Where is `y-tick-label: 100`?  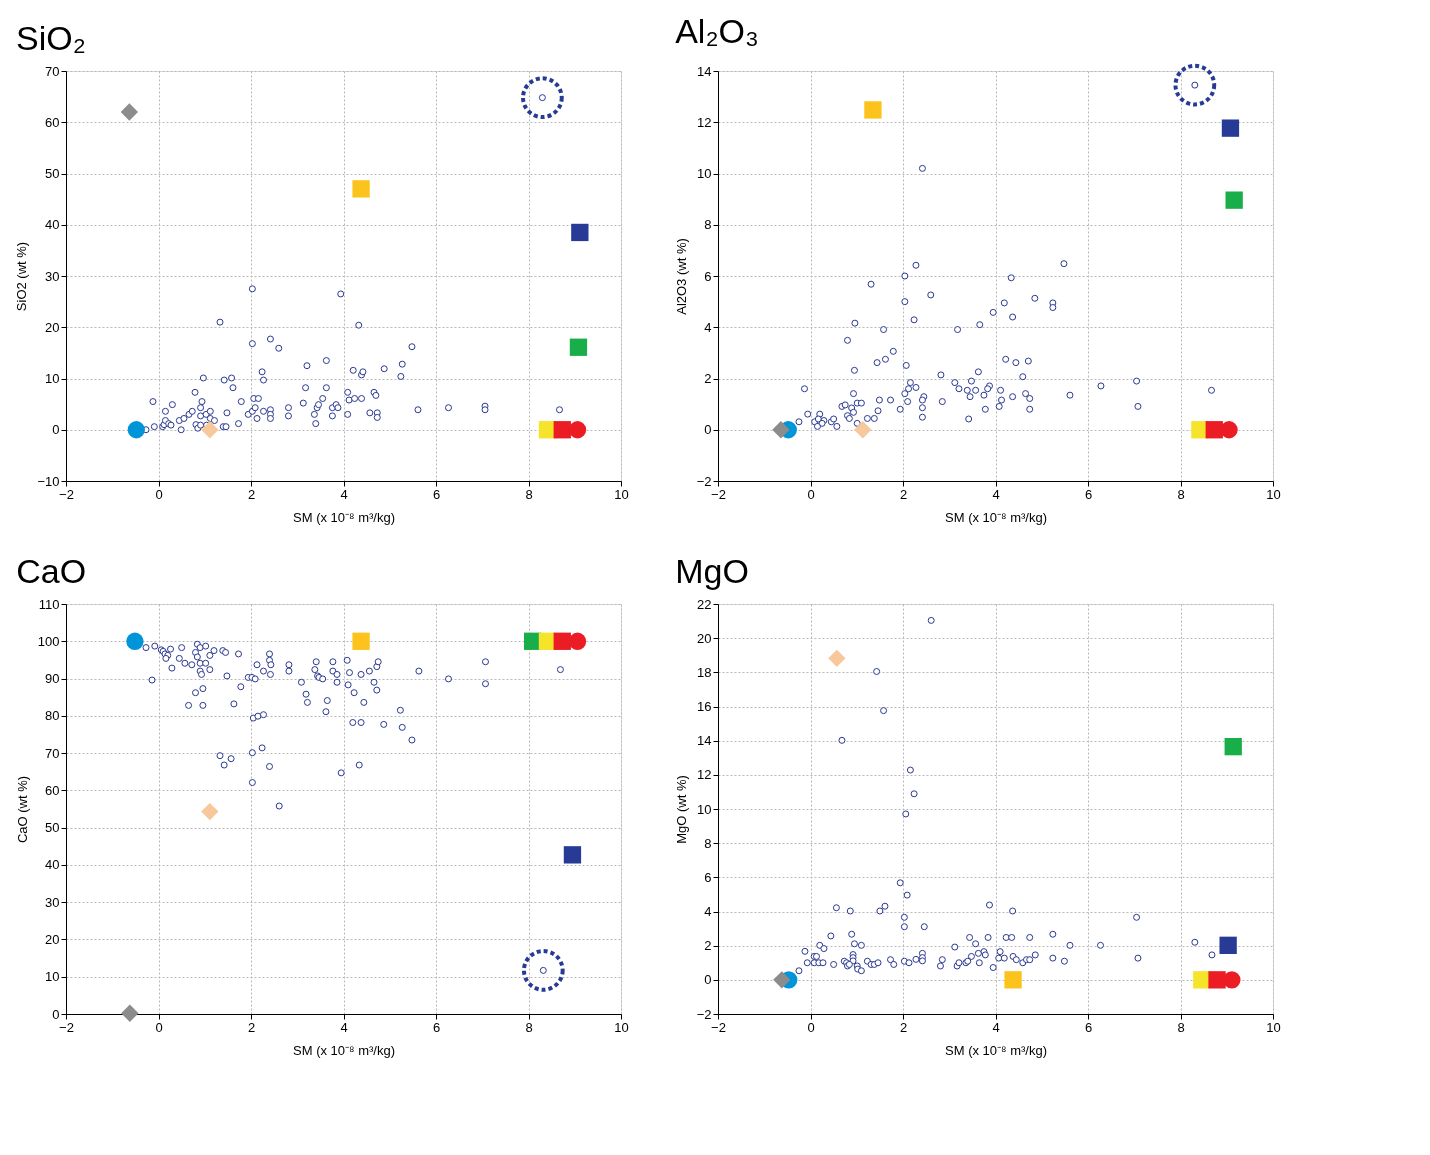 y-tick-label: 100 is located at coordinates (48, 641).